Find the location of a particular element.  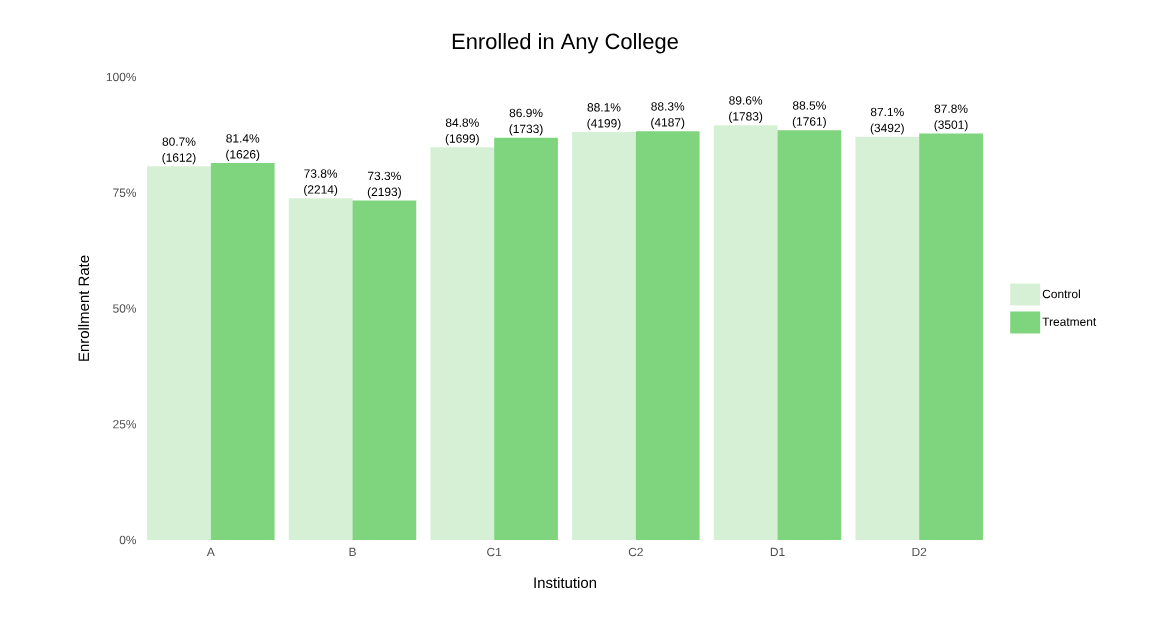

data-label: 86.9% (1733) is located at coordinates (526, 122).